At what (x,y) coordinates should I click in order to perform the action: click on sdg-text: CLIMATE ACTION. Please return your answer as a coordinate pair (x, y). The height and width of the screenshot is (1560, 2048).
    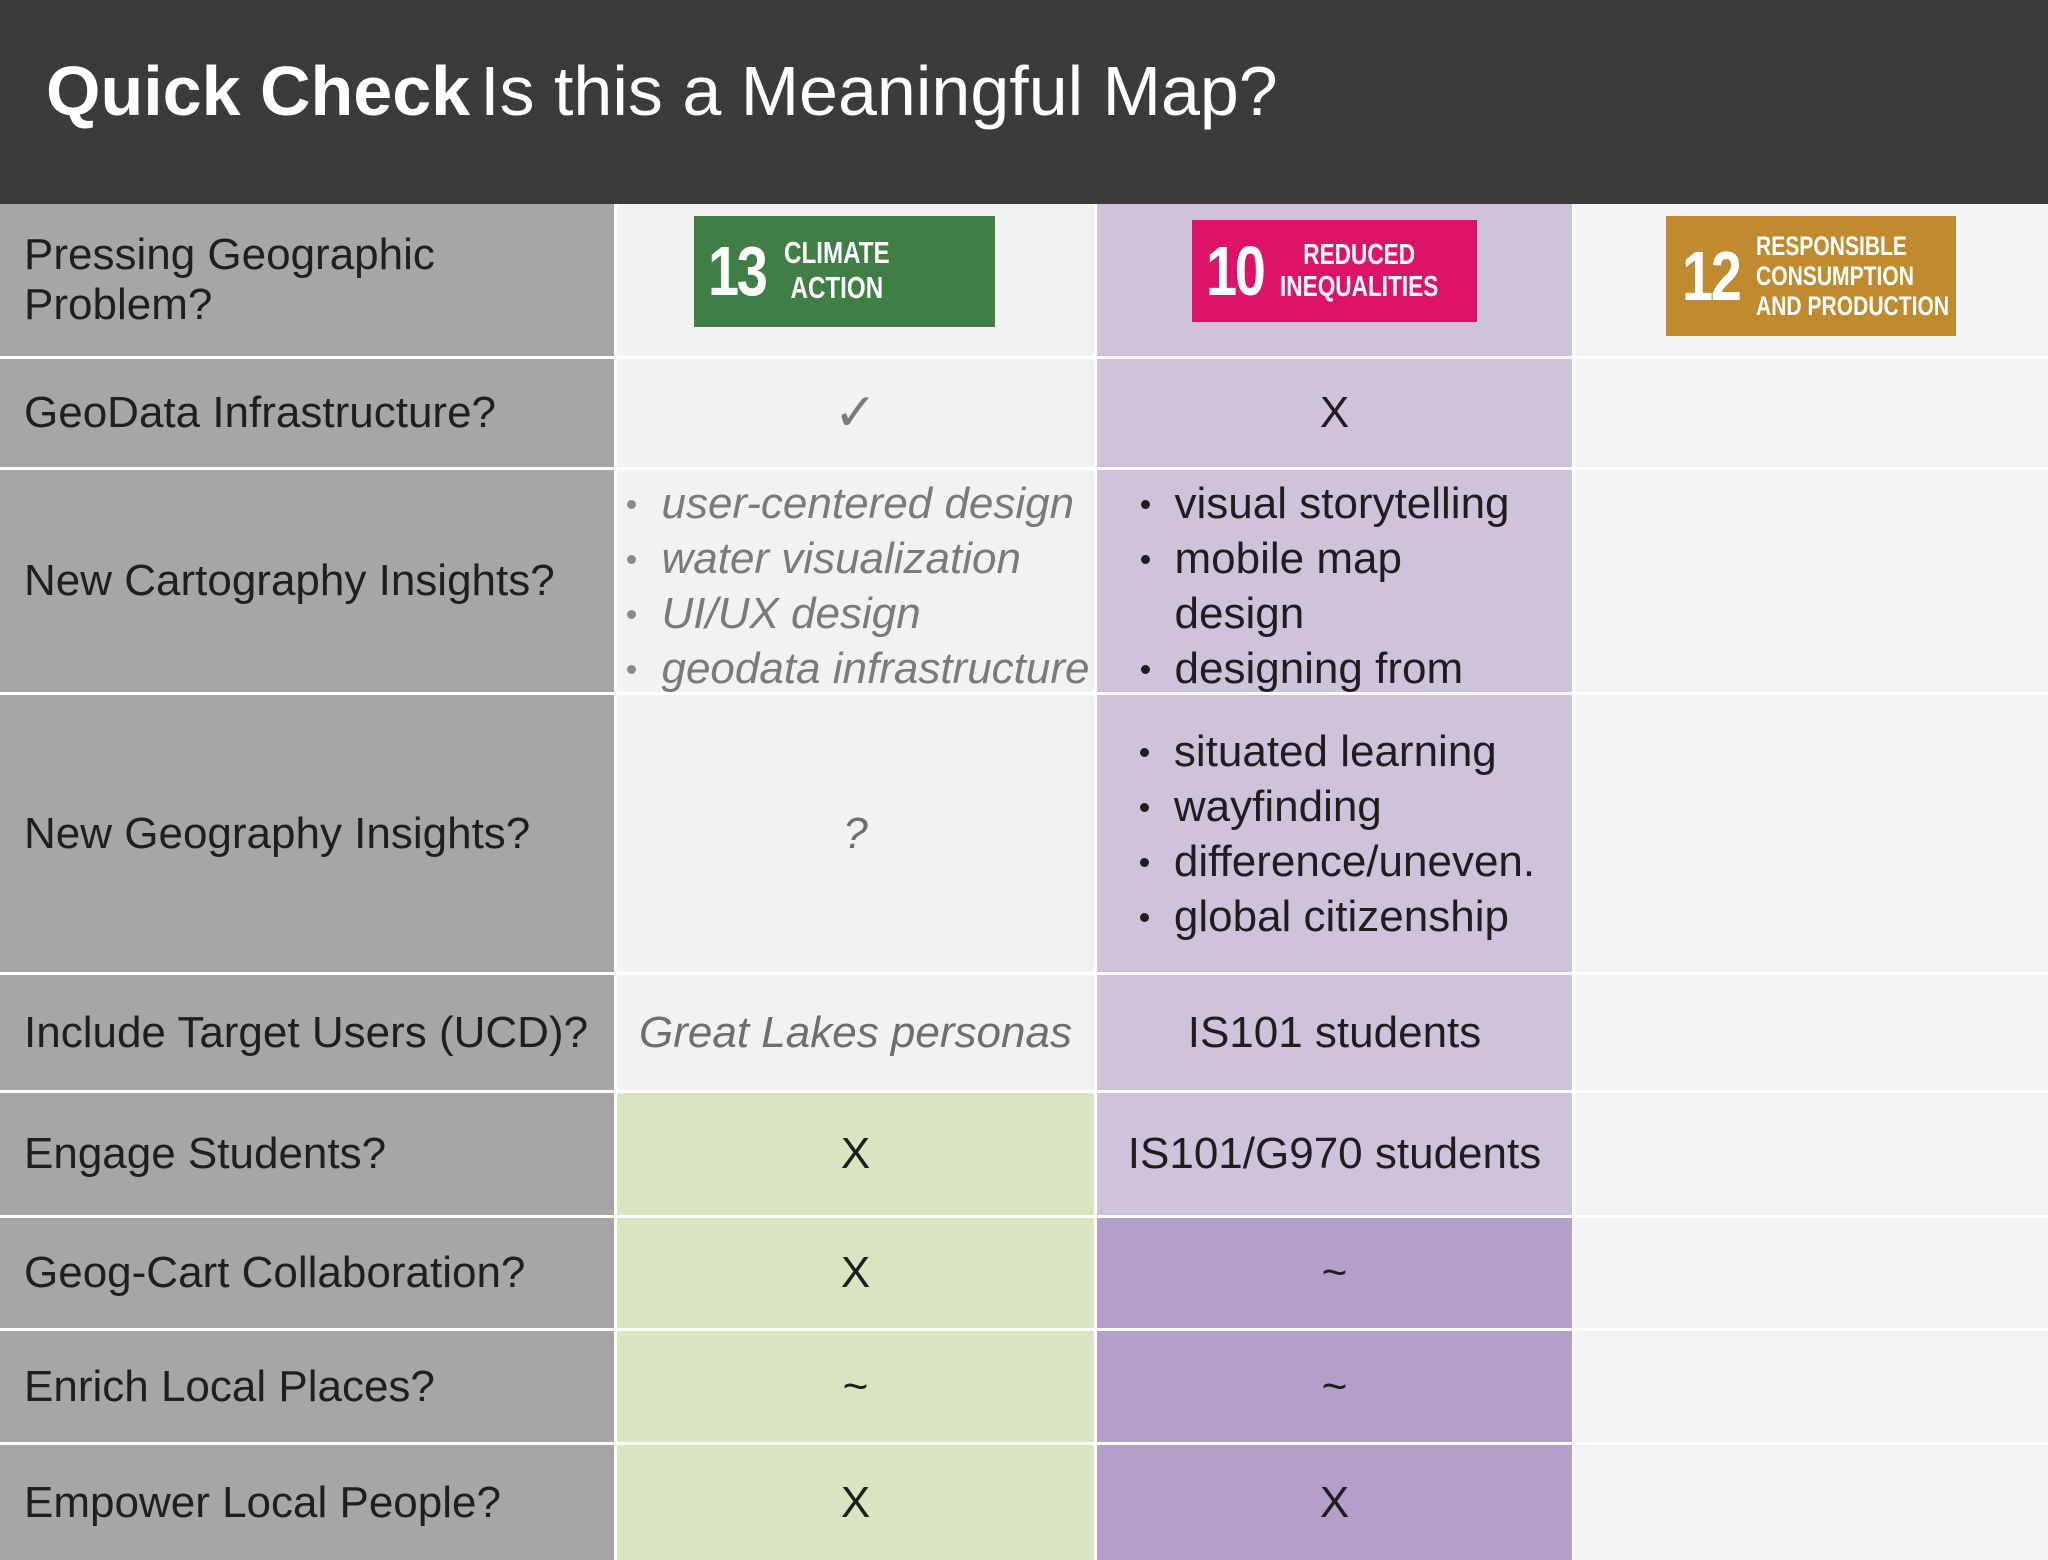
    Looking at the image, I should click on (837, 270).